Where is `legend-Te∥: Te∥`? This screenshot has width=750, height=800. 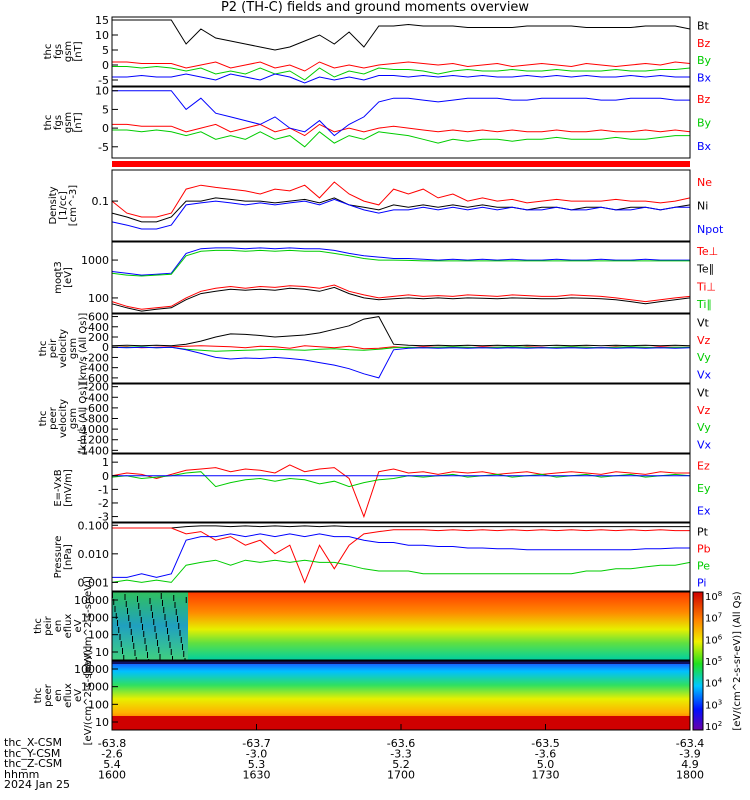
legend-Te∥: Te∥ is located at coordinates (705, 269).